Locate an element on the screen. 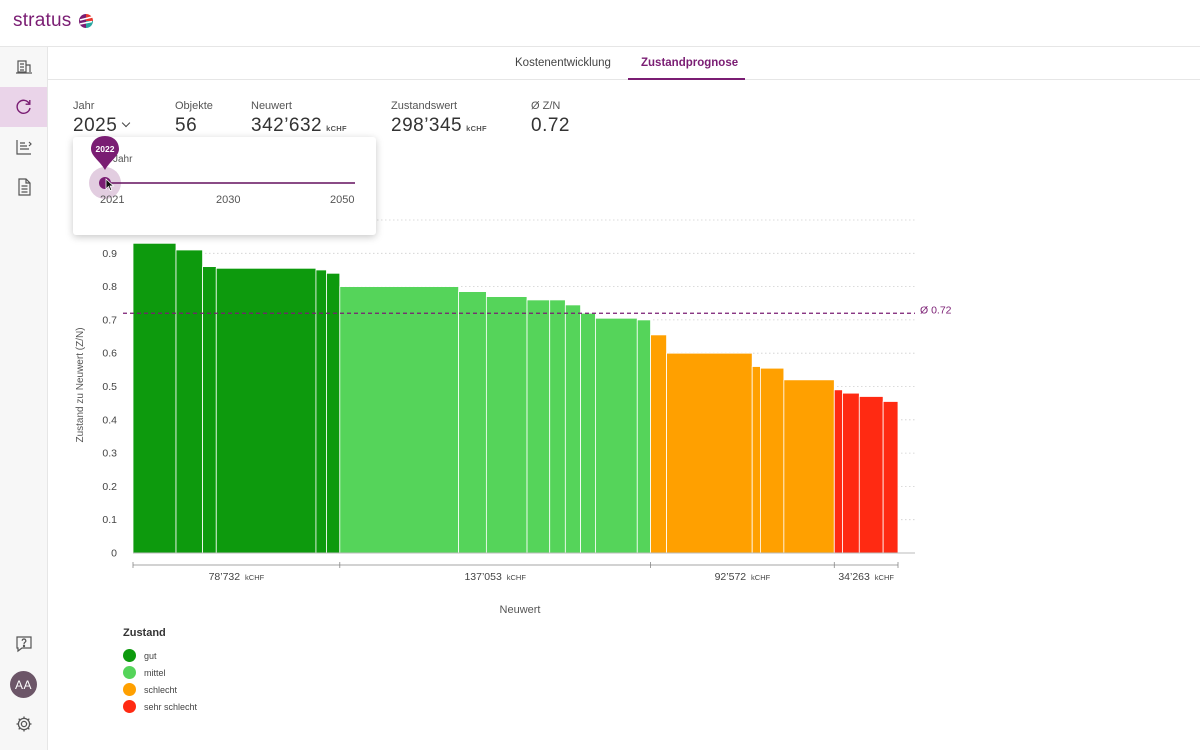 The image size is (1200, 750). kpi-neuwert-unit: kCHF is located at coordinates (336, 128).